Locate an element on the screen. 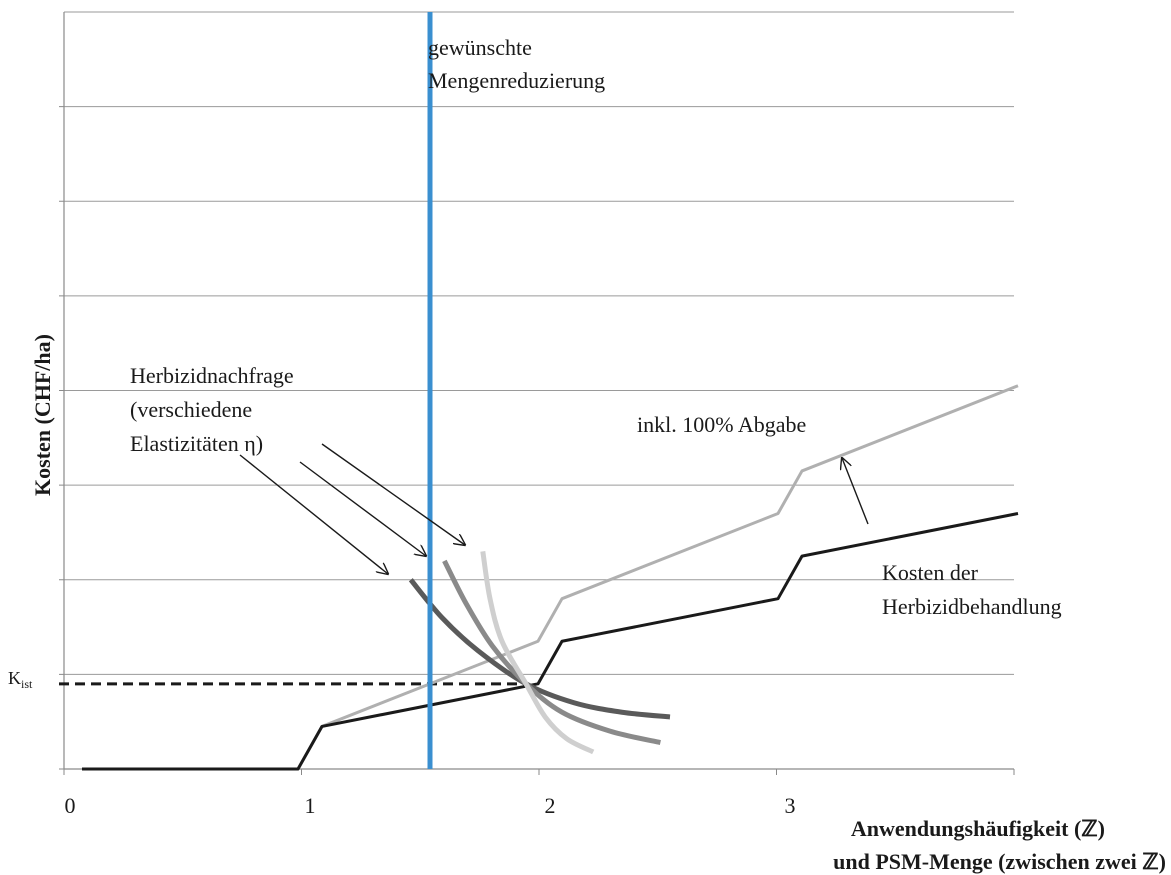 This screenshot has width=1171, height=875. x-tick-label: 3 is located at coordinates (790, 805).